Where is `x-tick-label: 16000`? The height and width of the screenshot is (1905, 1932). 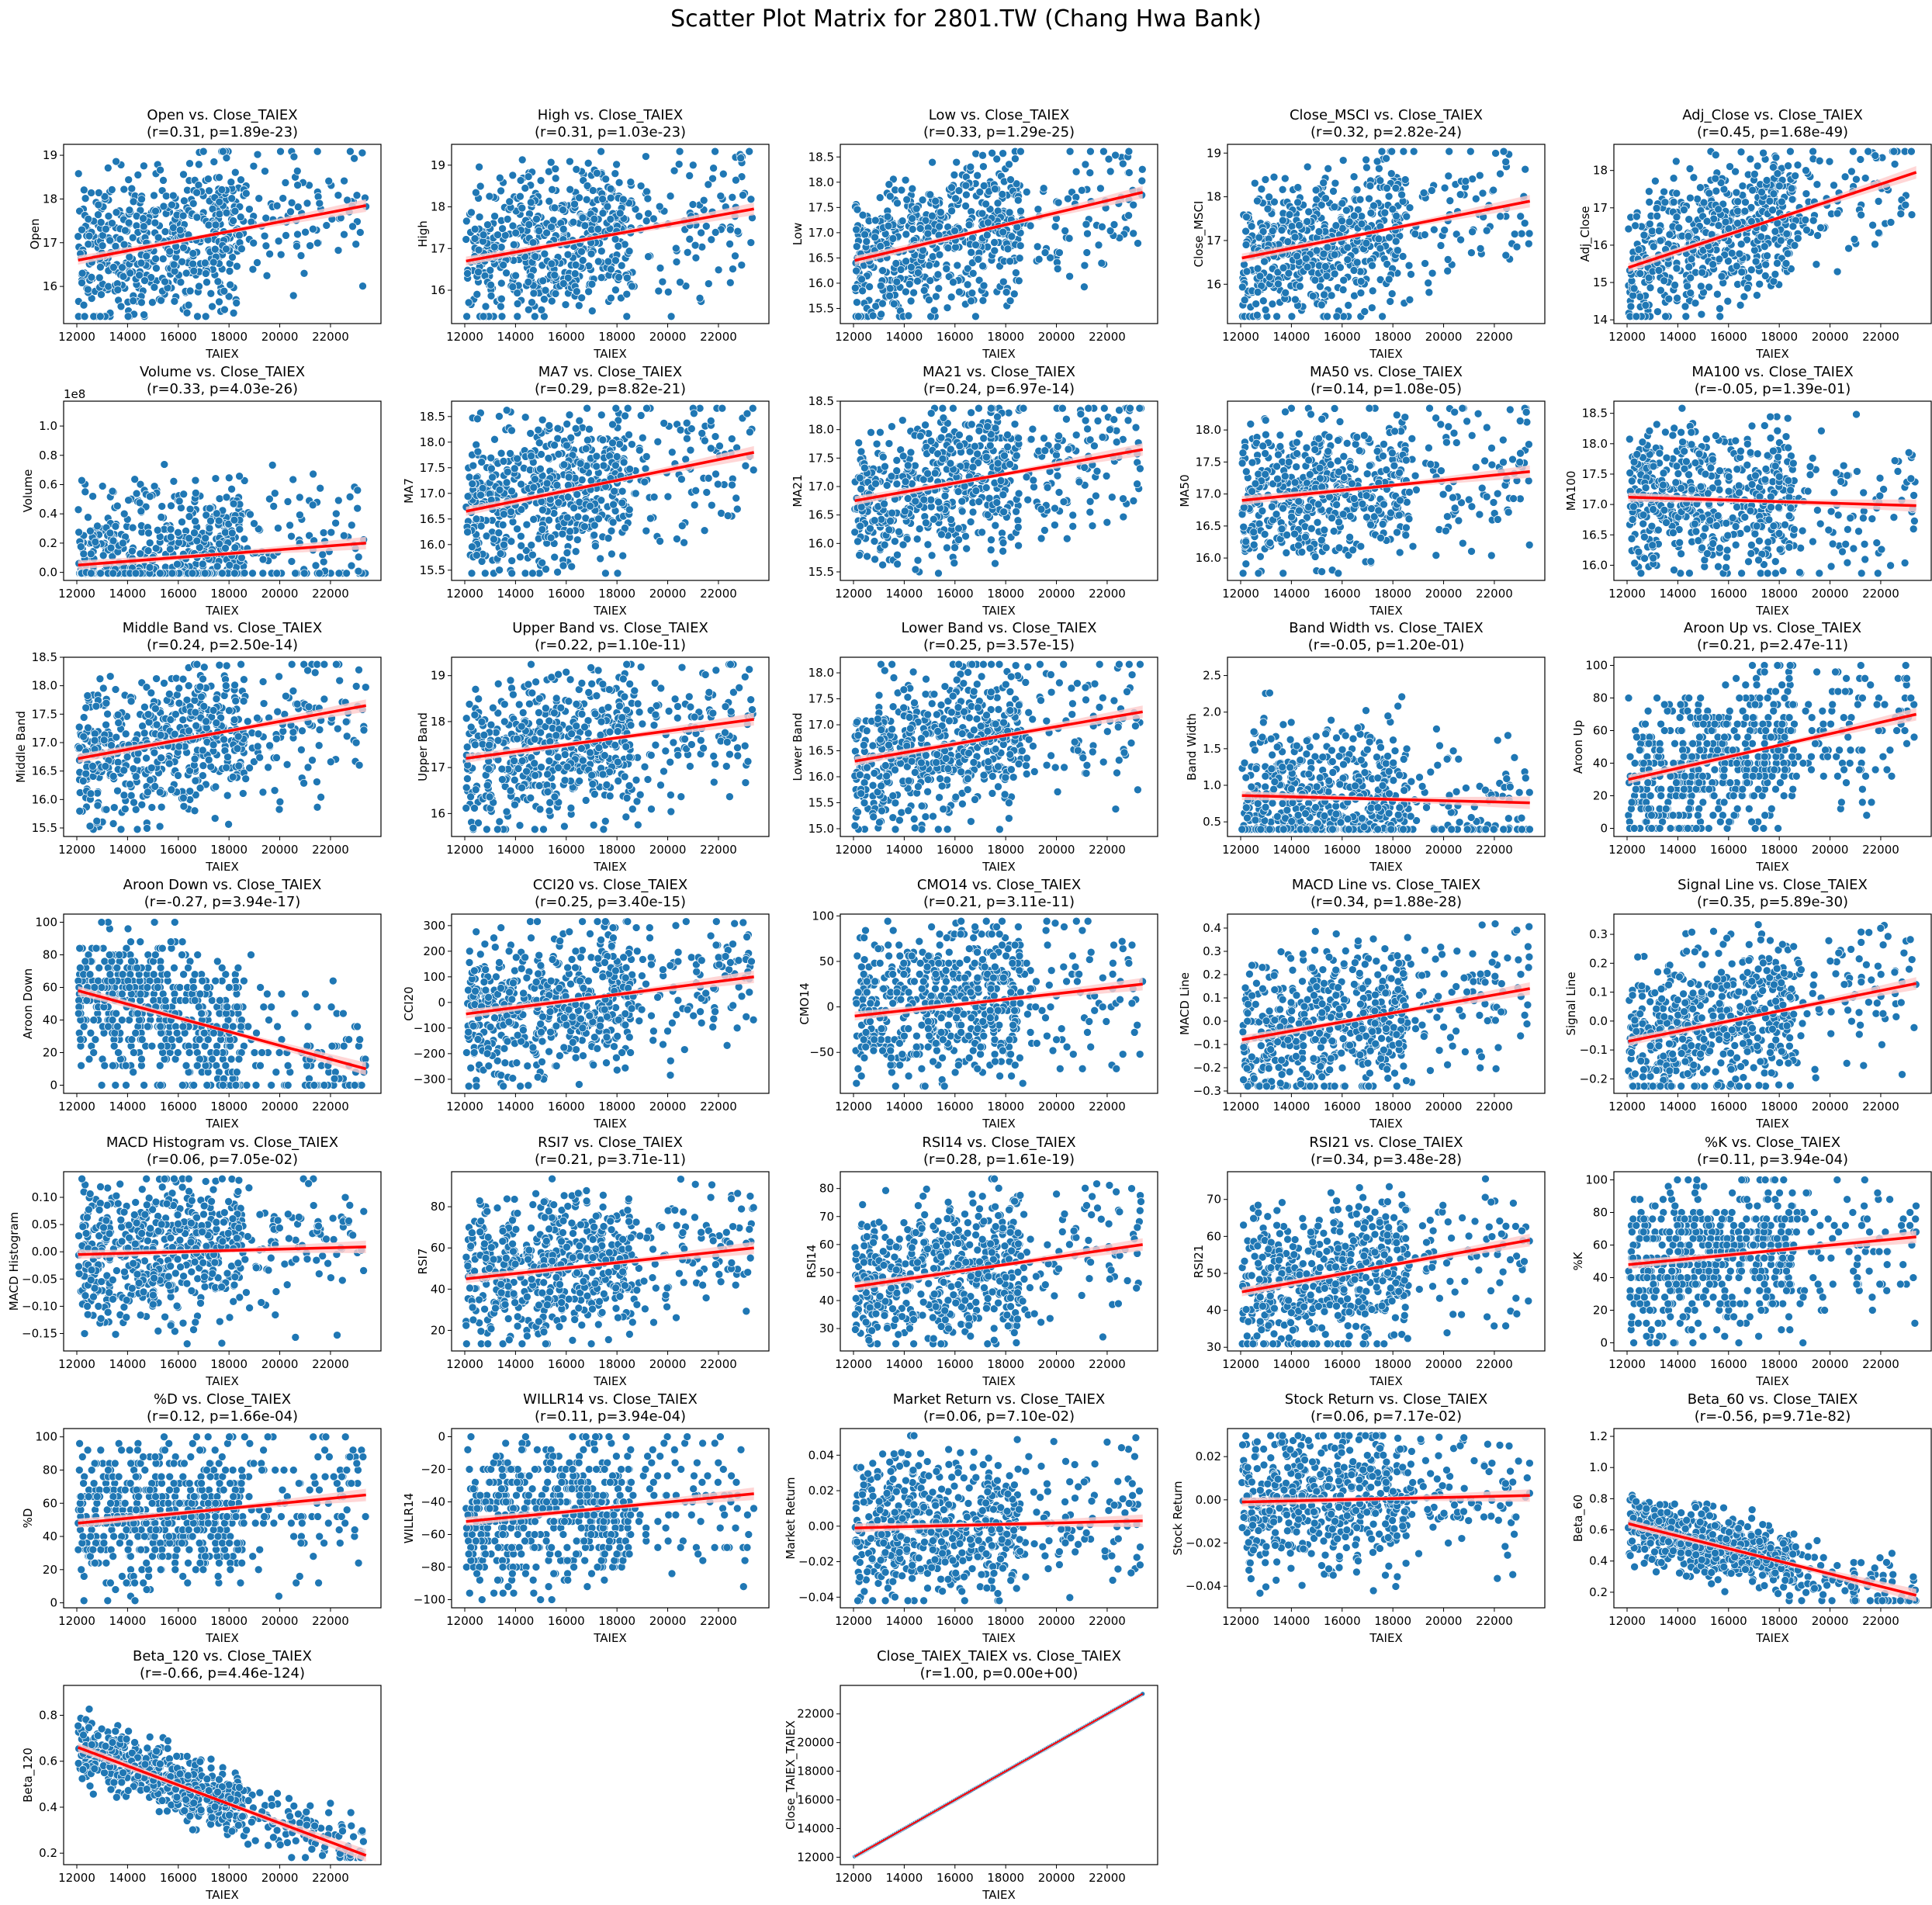 x-tick-label: 16000 is located at coordinates (955, 337).